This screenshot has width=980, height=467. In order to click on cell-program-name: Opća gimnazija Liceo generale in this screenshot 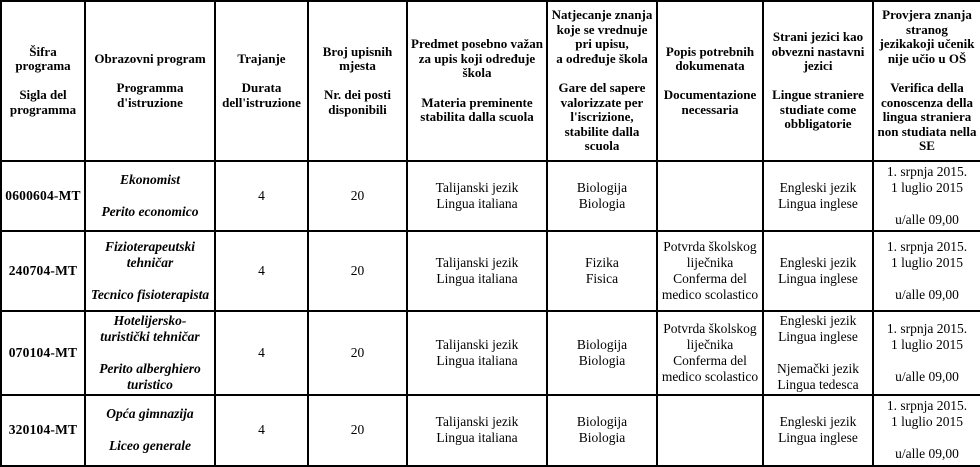, I will do `click(150, 430)`.